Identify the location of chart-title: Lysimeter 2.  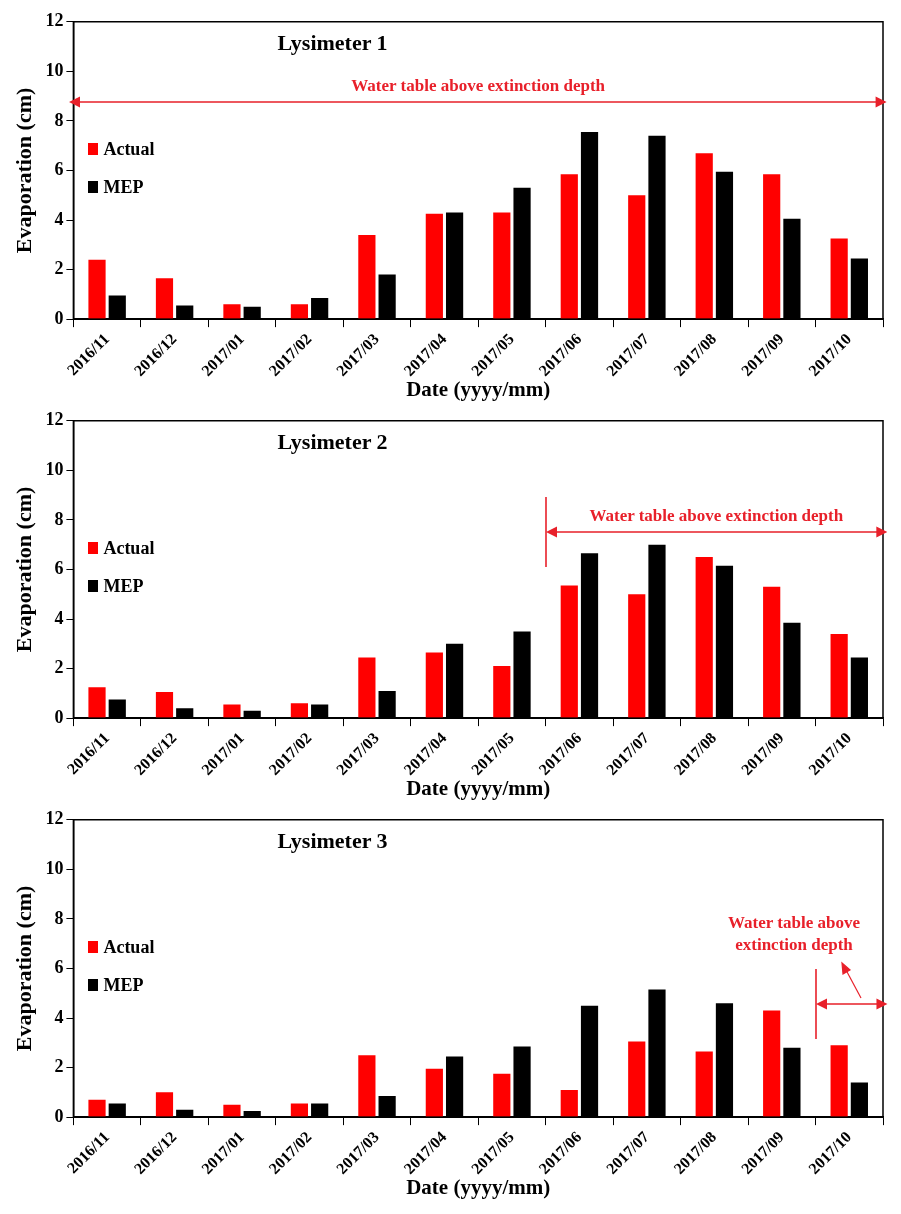
(332, 441).